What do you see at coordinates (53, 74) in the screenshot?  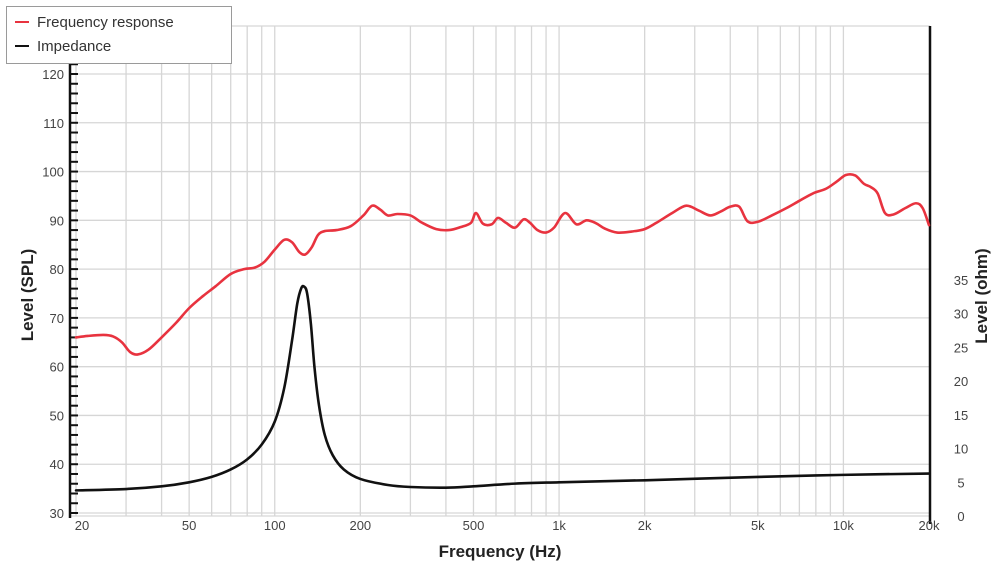 I see `y-tick-label: 120` at bounding box center [53, 74].